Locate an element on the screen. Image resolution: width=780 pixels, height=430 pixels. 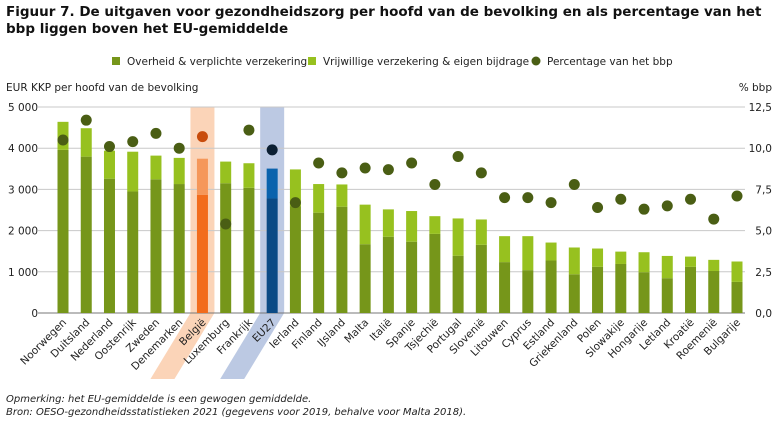
y2-tick-label: 10,0 is located at coordinates (760, 149).